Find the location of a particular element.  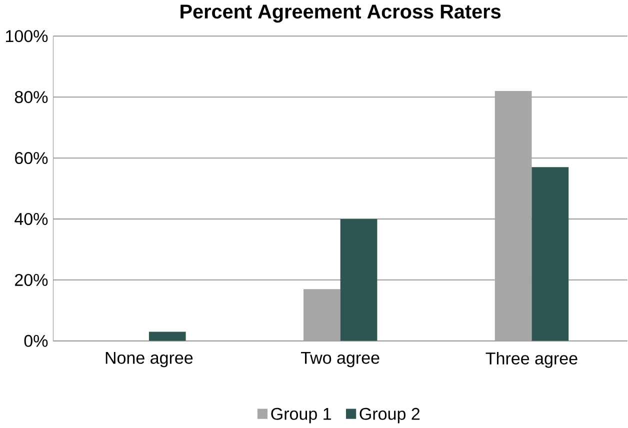

y-tick-label: 0% is located at coordinates (36, 341).